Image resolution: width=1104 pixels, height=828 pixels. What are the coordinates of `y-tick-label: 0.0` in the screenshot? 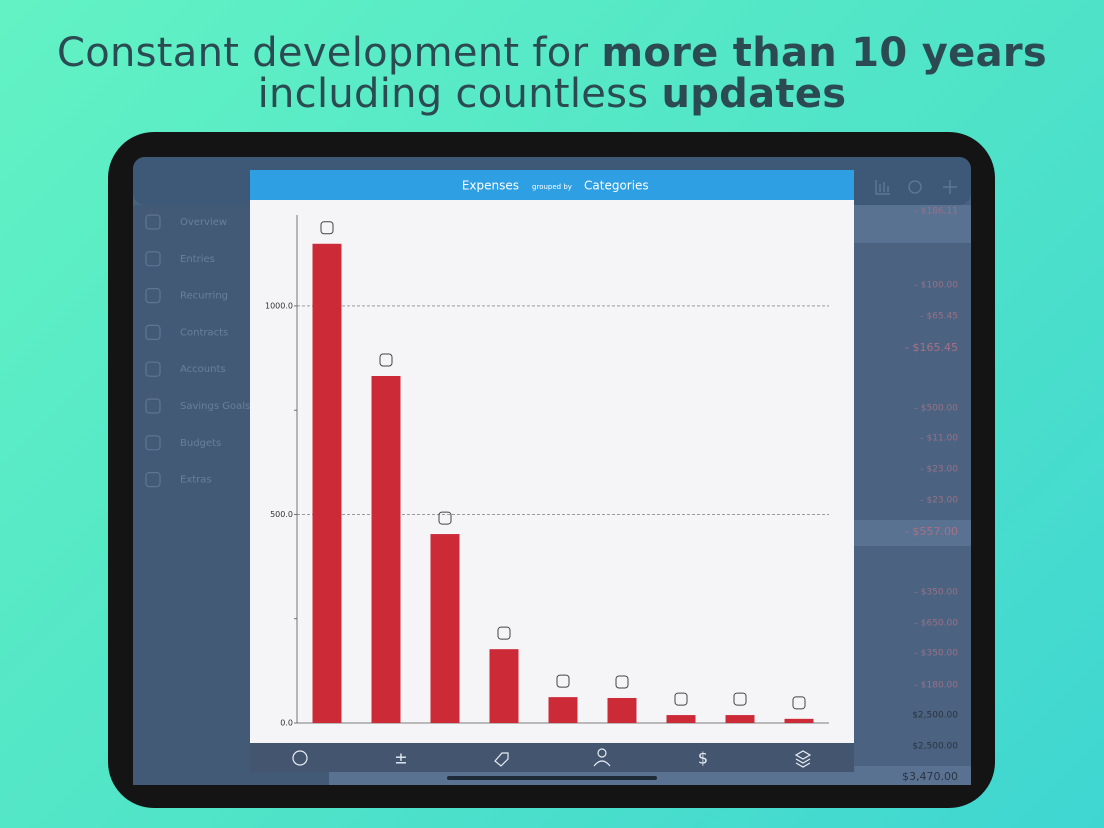 It's located at (286, 723).